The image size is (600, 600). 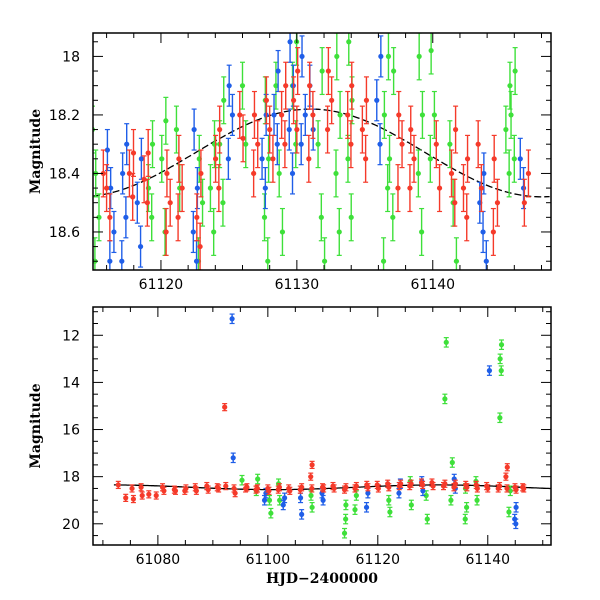 What do you see at coordinates (71, 478) in the screenshot?
I see `y-tick-label: 18` at bounding box center [71, 478].